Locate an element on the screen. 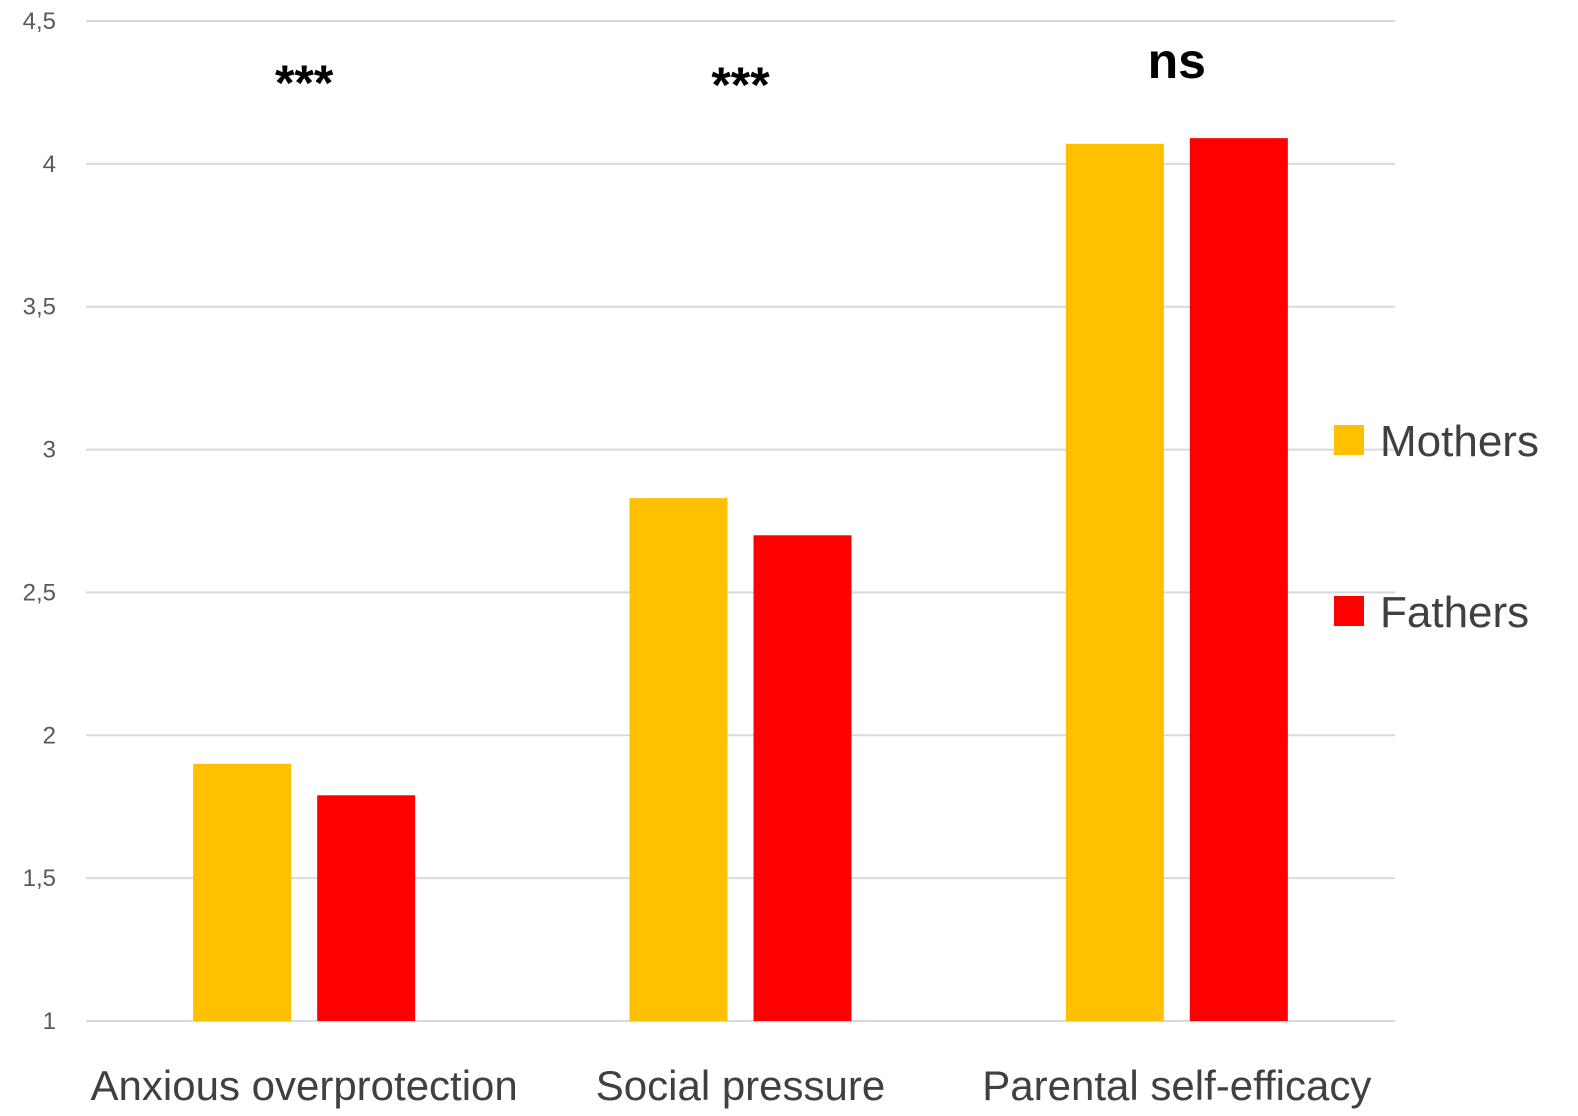 The width and height of the screenshot is (1578, 1116). x-category-label: Parental self-efficacy is located at coordinates (1176, 1085).